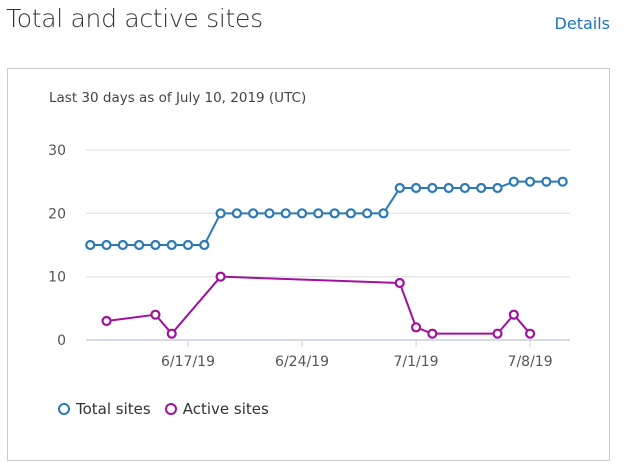 The width and height of the screenshot is (624, 468). I want to click on details-link: Details, so click(582, 23).